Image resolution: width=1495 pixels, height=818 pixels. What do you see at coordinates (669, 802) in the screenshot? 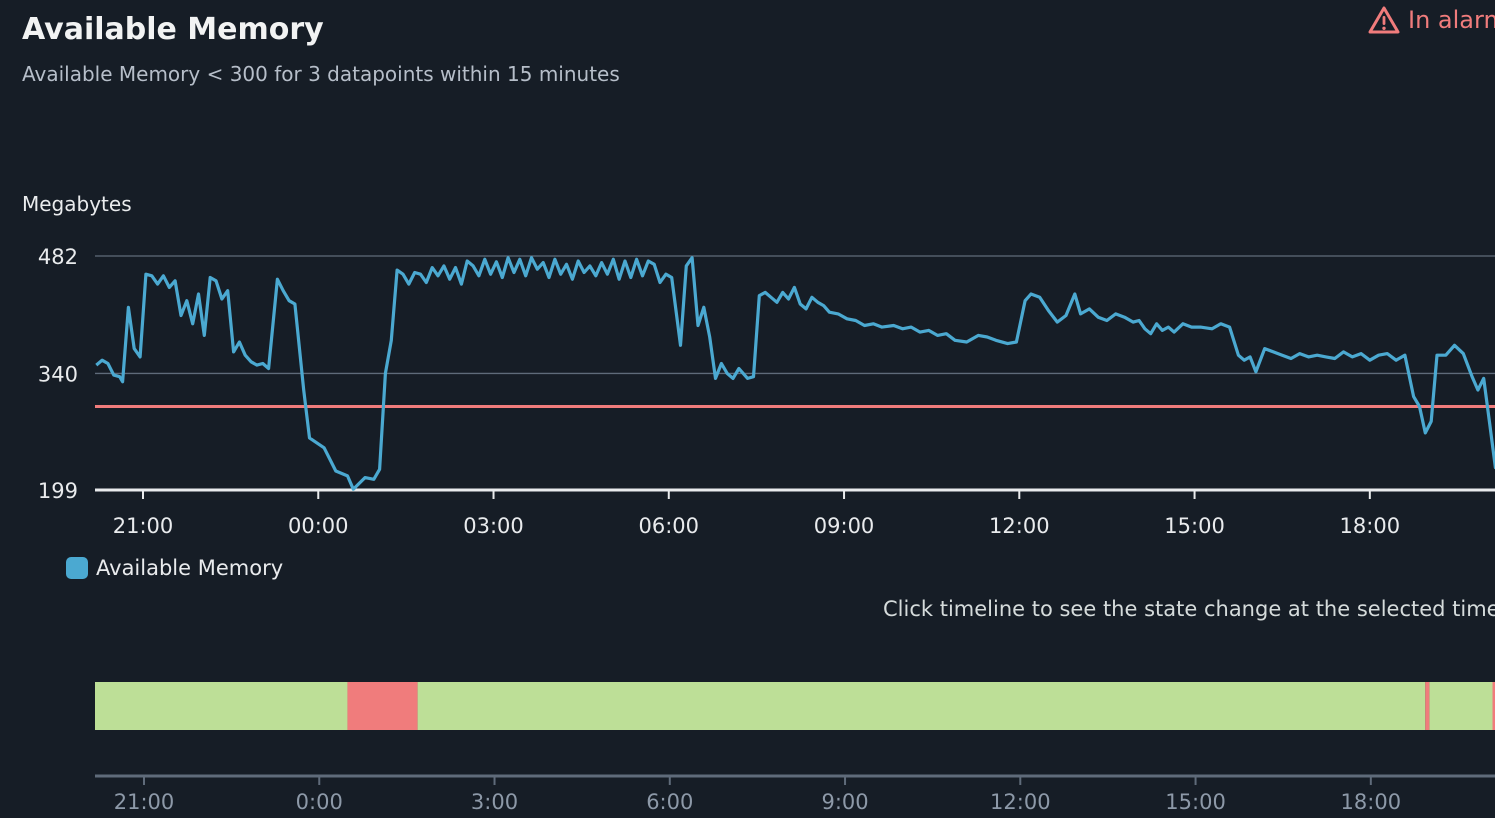
I see `timeline-tick-label: 6:00` at bounding box center [669, 802].